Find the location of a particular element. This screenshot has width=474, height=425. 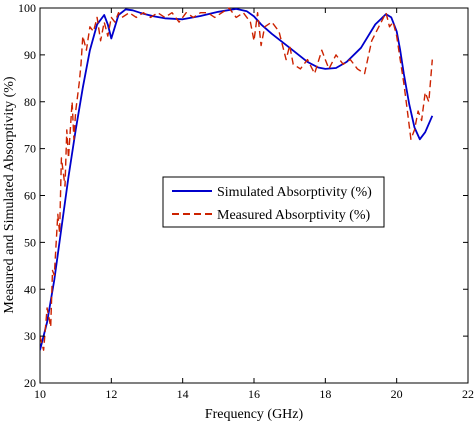

y-tick-label: 20 is located at coordinates (30, 383).